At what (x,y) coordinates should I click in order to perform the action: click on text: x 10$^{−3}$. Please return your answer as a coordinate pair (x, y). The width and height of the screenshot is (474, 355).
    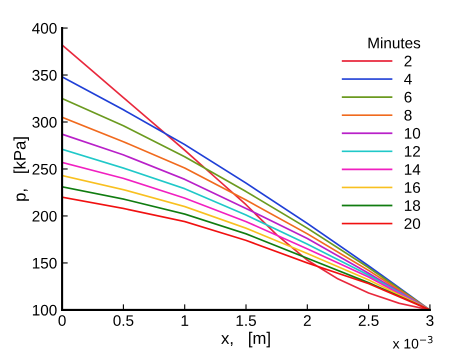
    Looking at the image, I should click on (412, 342).